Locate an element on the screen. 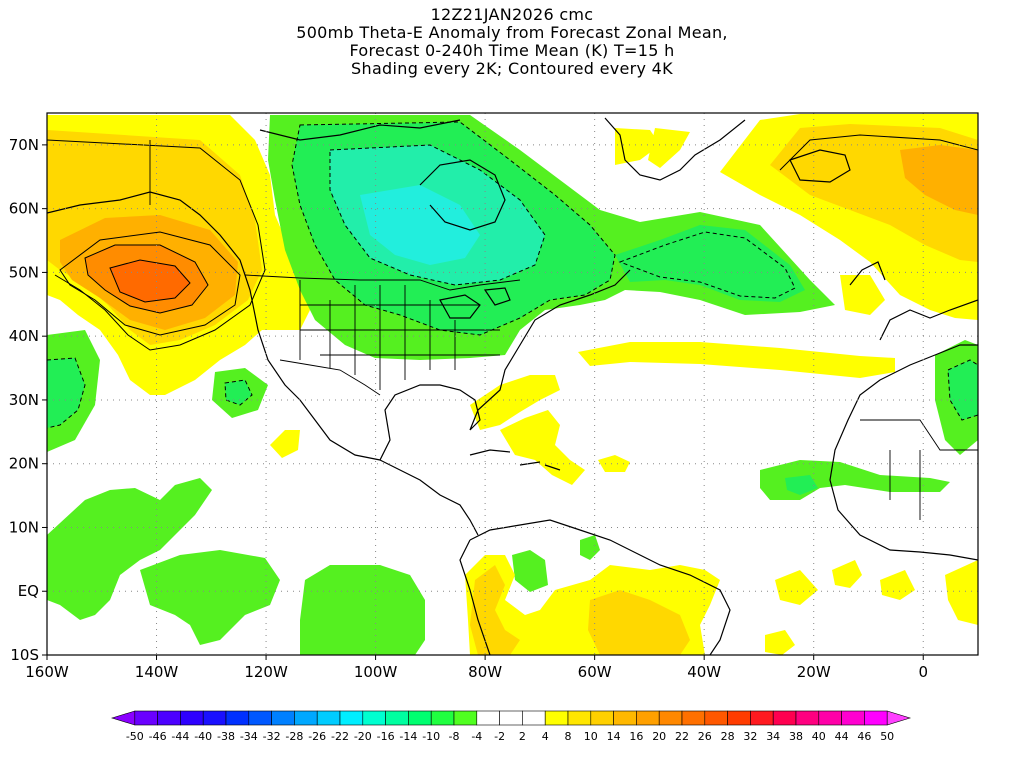 The image size is (1024, 768). us-canada-border is located at coordinates (382, 282).